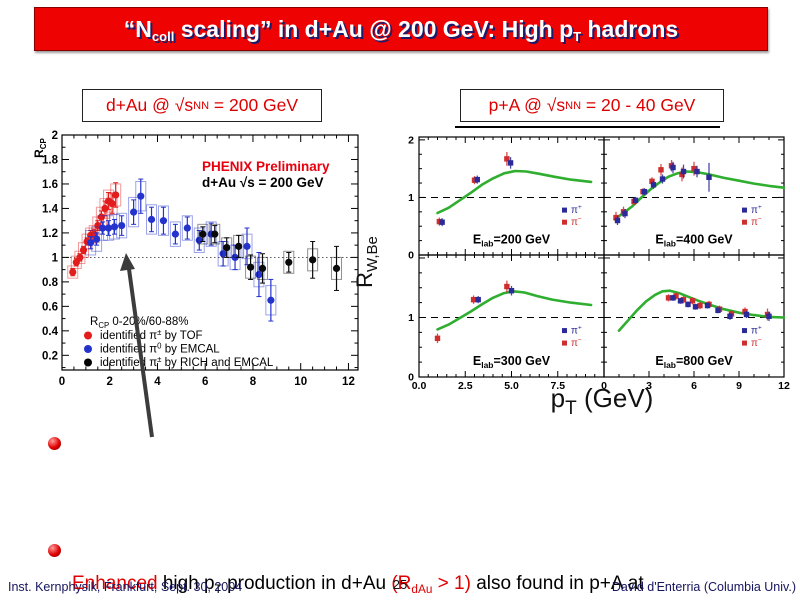  What do you see at coordinates (253, 382) in the screenshot?
I see `svg-text: 8` at bounding box center [253, 382].